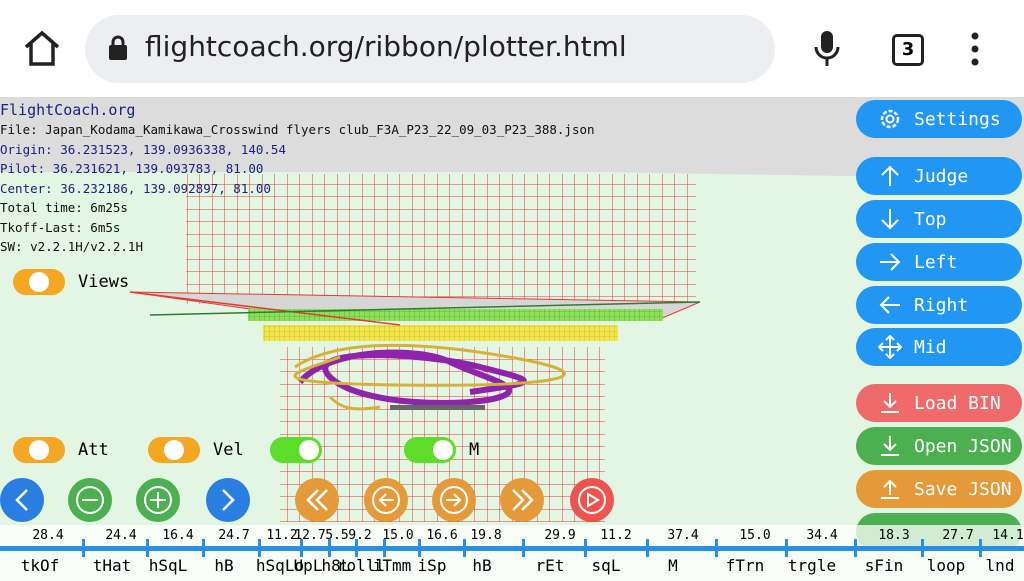 The width and height of the screenshot is (1024, 581). I want to click on lock-icon, so click(118, 47).